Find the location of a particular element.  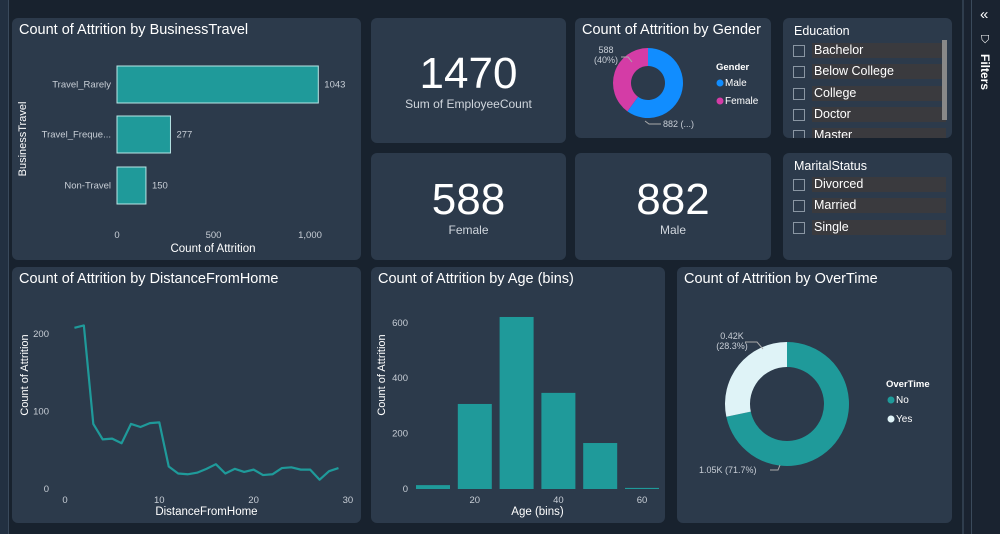

x-tick-label: 40 is located at coordinates (558, 500).